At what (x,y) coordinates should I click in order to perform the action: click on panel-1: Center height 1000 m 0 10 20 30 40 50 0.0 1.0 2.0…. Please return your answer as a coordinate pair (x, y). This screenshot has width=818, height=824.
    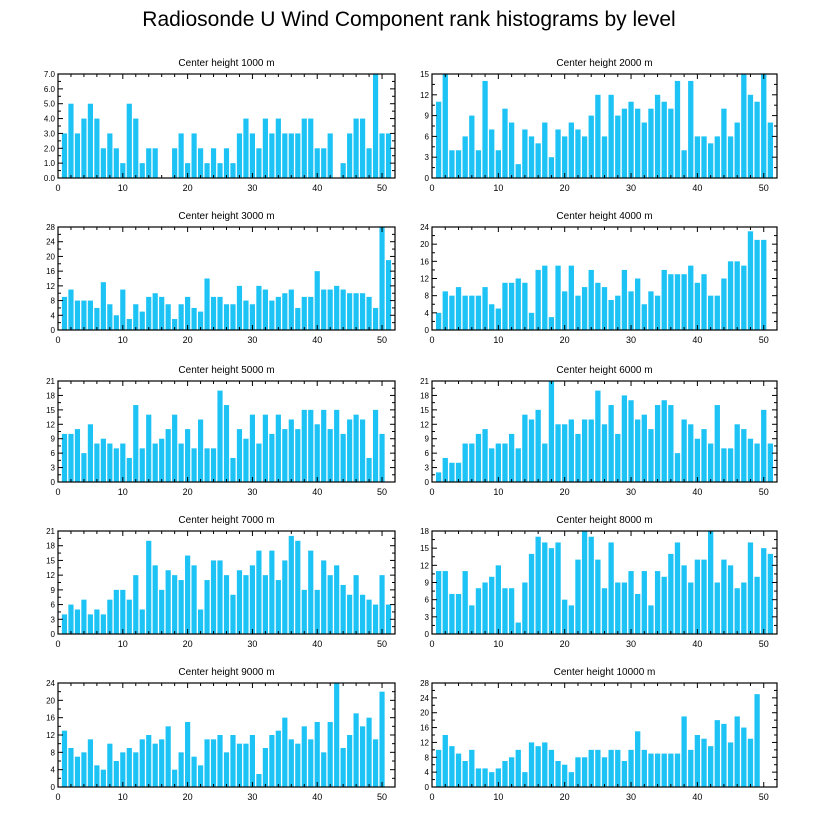
    Looking at the image, I should click on (220, 125).